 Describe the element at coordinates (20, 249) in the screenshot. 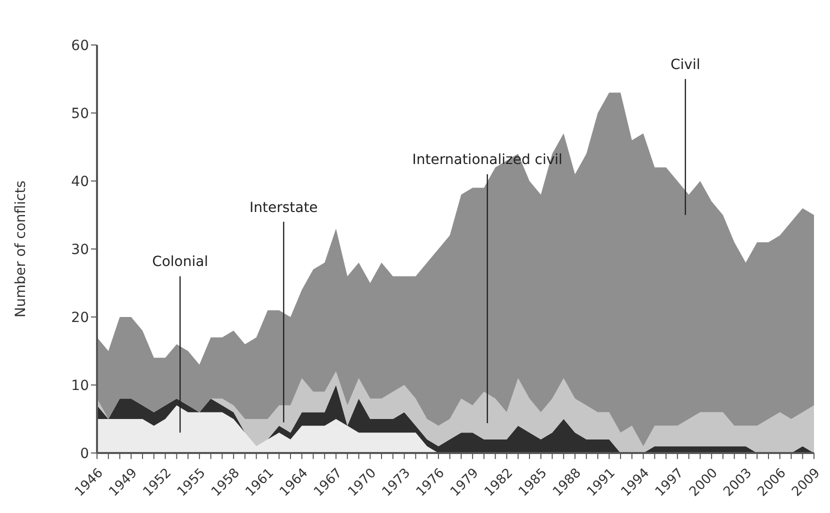

I see `y-axis-title: Number of conflicts` at that location.